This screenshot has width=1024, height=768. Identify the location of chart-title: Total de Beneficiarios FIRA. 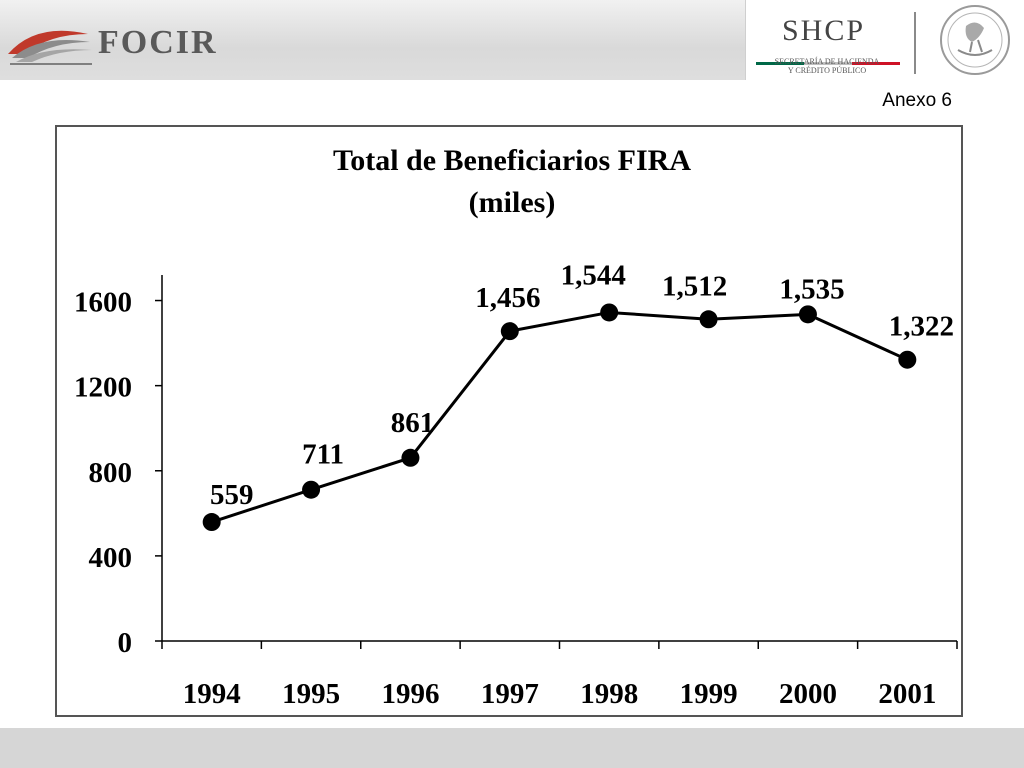
(512, 160).